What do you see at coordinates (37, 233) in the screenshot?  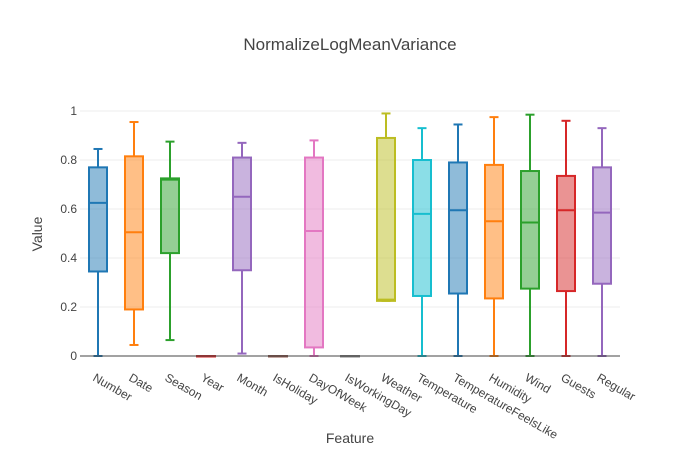 I see `y-axis-title: Value` at bounding box center [37, 233].